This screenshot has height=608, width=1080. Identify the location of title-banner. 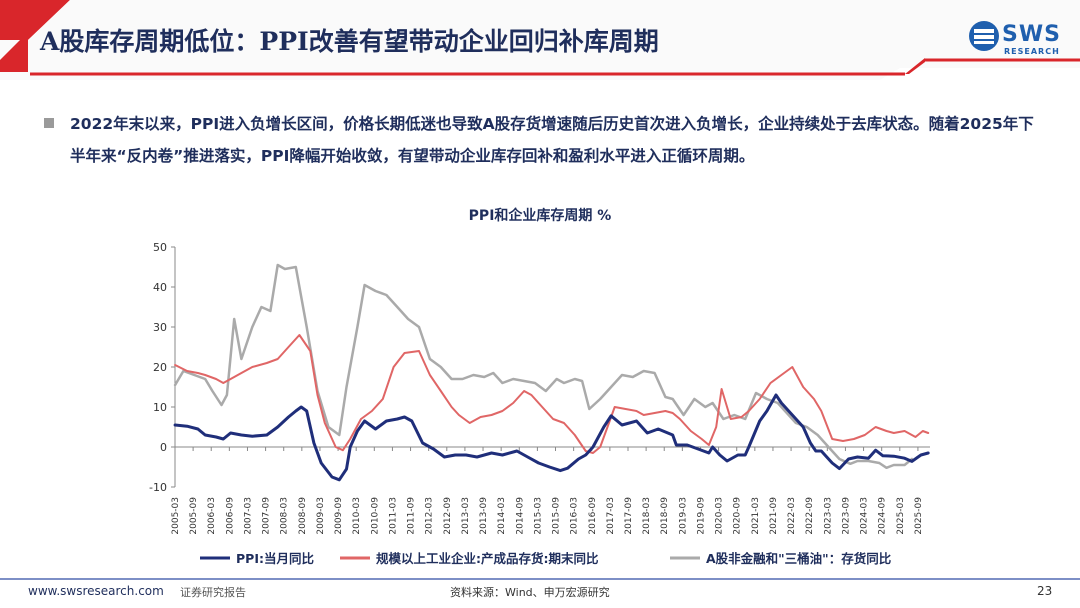
(540, 40).